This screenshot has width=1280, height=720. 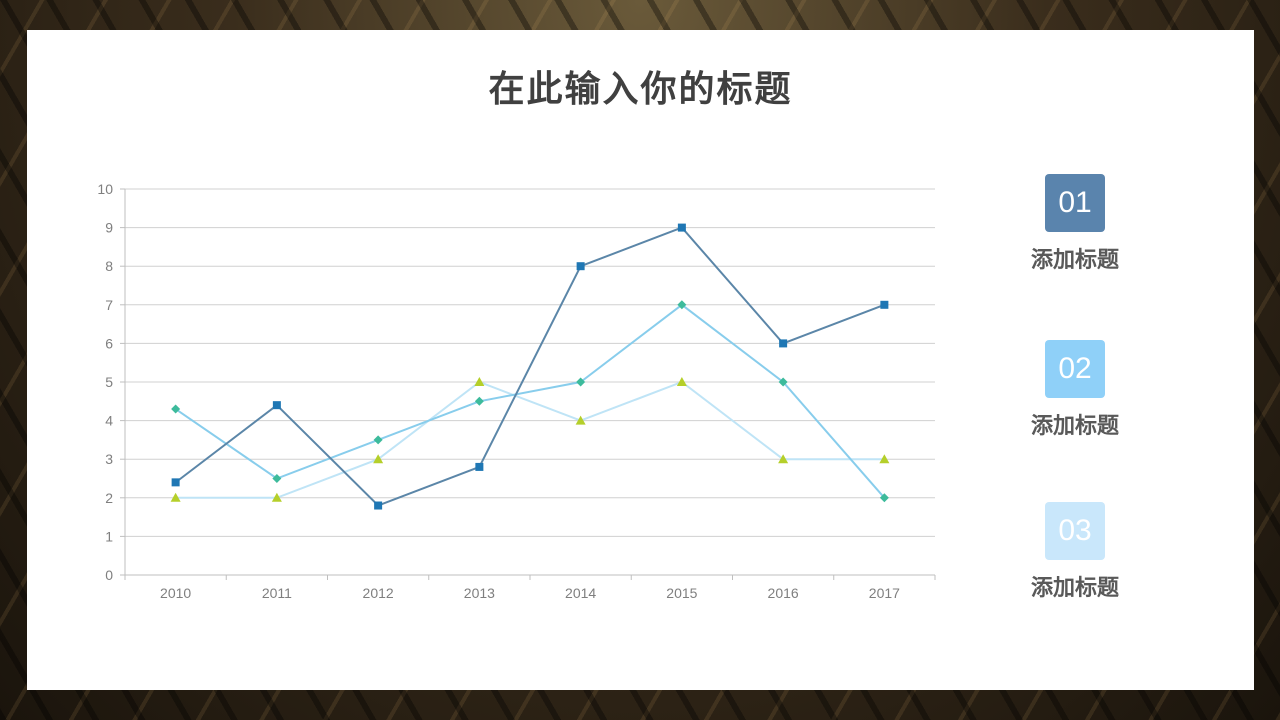 What do you see at coordinates (681, 593) in the screenshot?
I see `x-tick-label: 2015` at bounding box center [681, 593].